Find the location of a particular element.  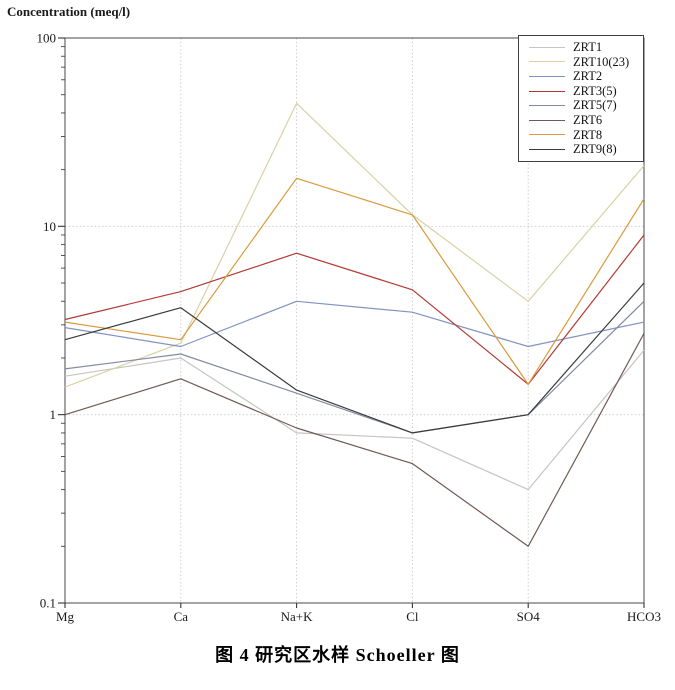

legend-item-ZRT2: ZRT2 is located at coordinates (584, 76).